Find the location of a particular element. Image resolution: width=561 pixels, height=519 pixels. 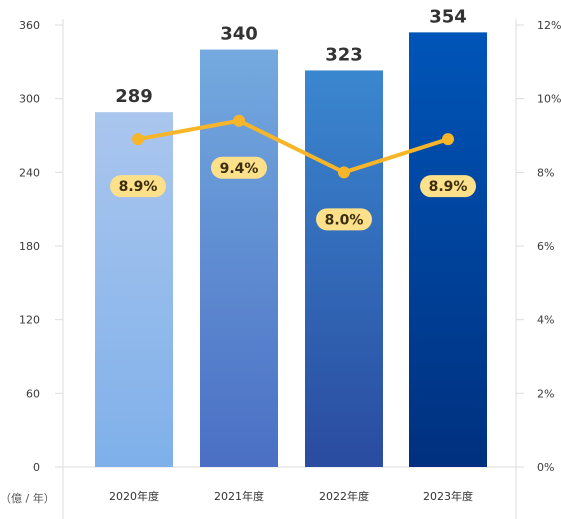

bar-value-label: 289 is located at coordinates (134, 96).